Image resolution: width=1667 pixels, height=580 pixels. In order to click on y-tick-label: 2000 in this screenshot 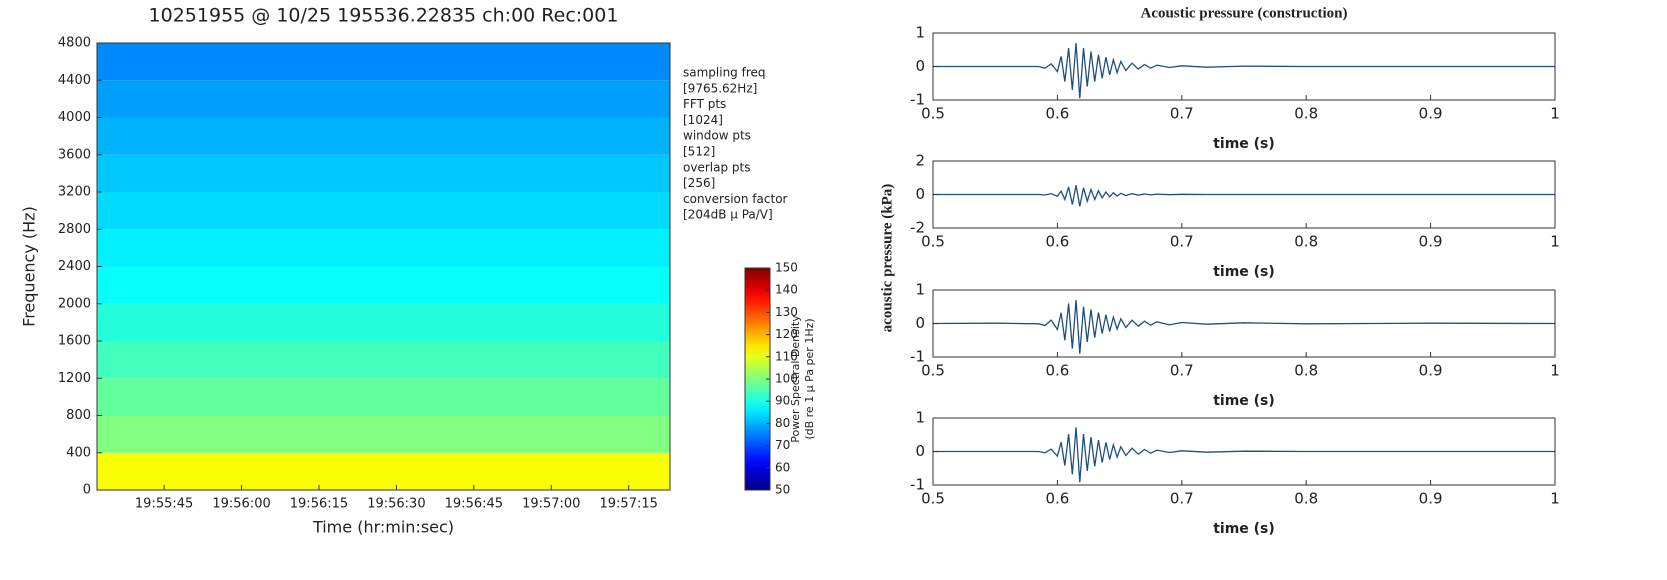, I will do `click(74, 303)`.